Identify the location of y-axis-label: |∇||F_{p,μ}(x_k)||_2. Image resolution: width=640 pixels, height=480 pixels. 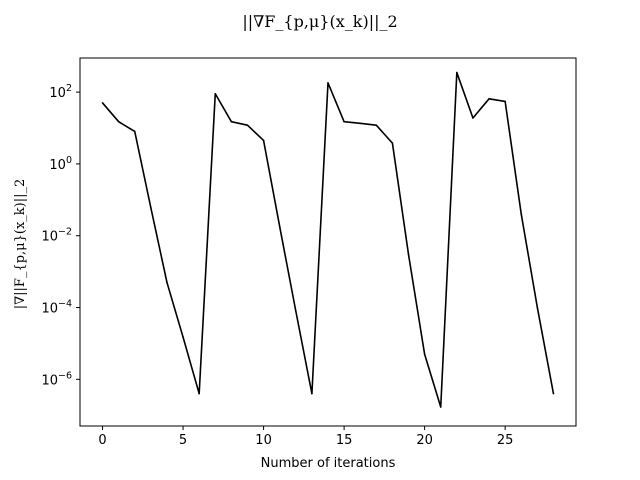
(20, 244).